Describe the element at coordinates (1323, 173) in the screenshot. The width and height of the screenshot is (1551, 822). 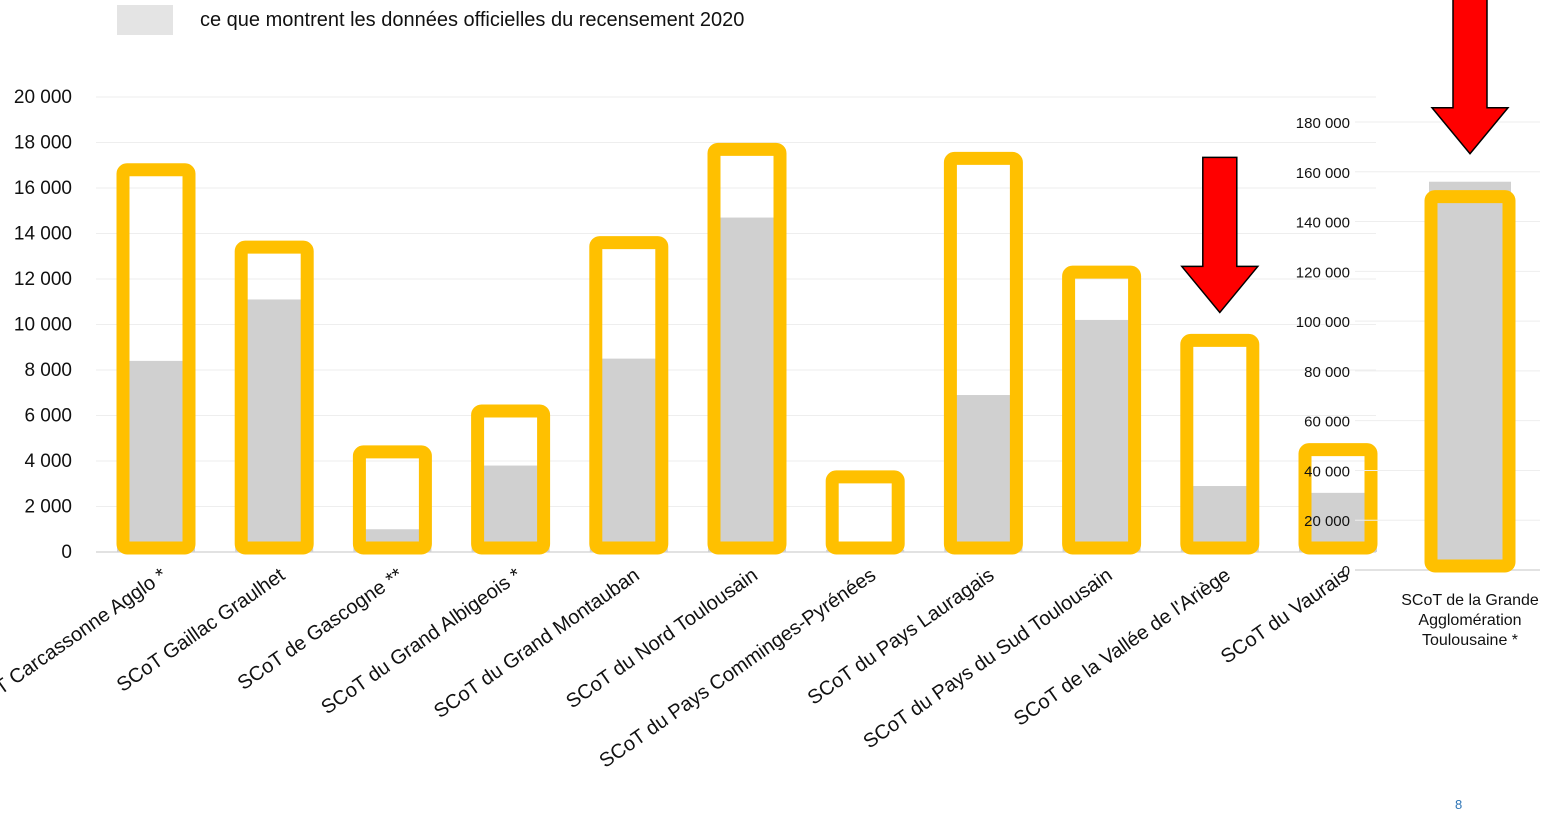
I see `y-tick-label: 160 000` at that location.